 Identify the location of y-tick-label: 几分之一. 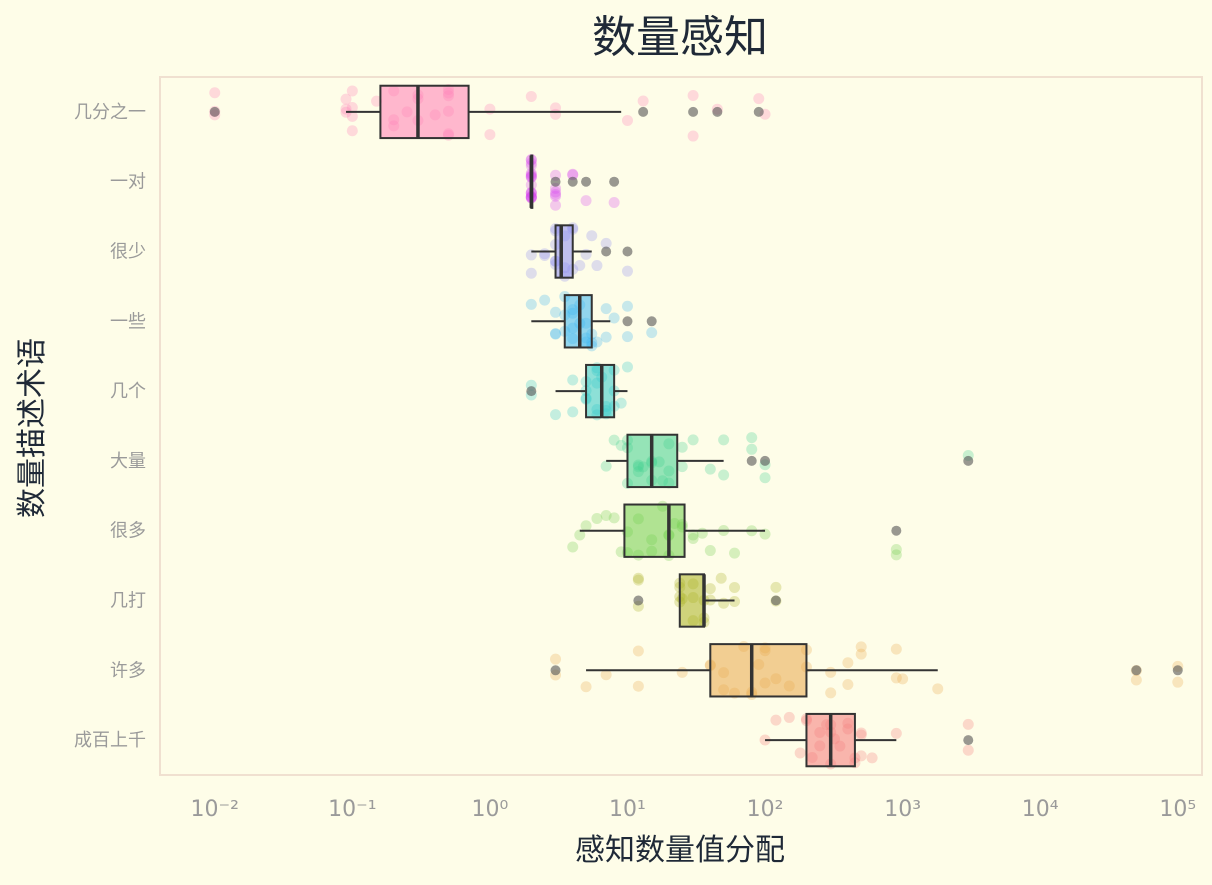
(110, 112).